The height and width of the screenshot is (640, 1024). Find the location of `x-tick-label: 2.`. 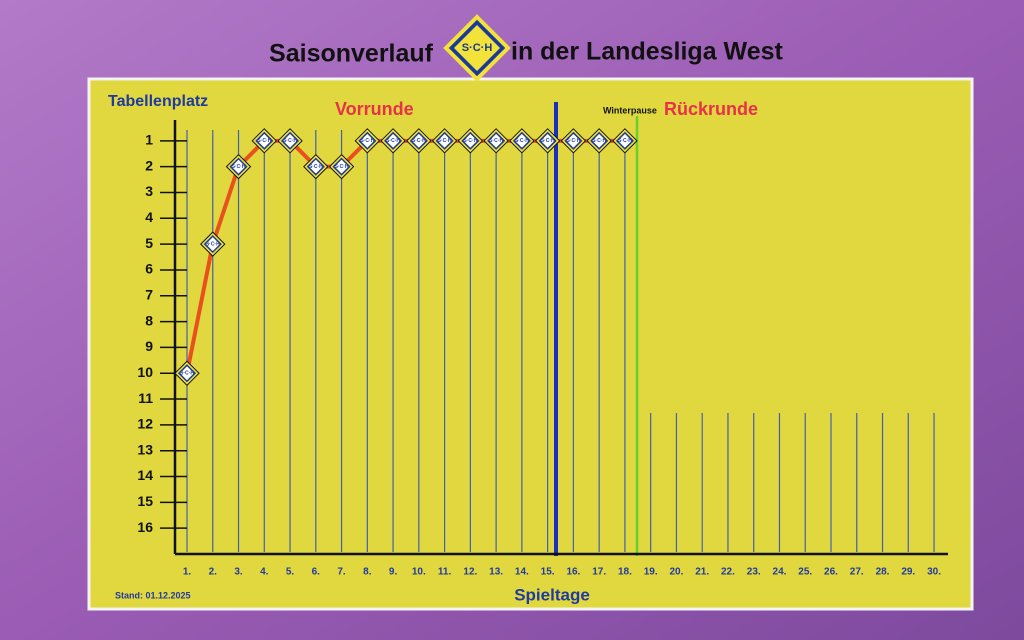

x-tick-label: 2. is located at coordinates (213, 572).